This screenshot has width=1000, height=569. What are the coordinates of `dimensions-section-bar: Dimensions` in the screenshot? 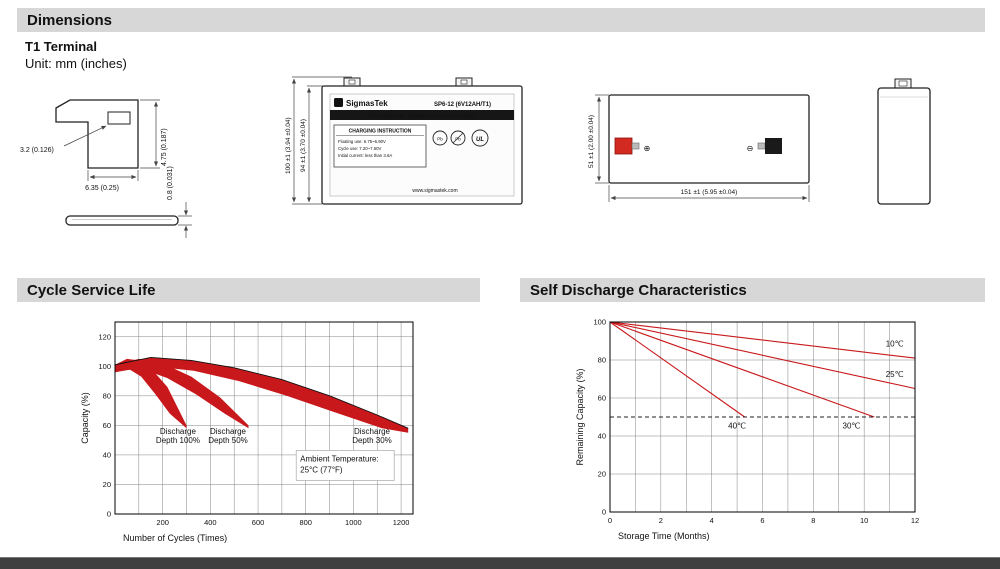 It's located at (501, 20).